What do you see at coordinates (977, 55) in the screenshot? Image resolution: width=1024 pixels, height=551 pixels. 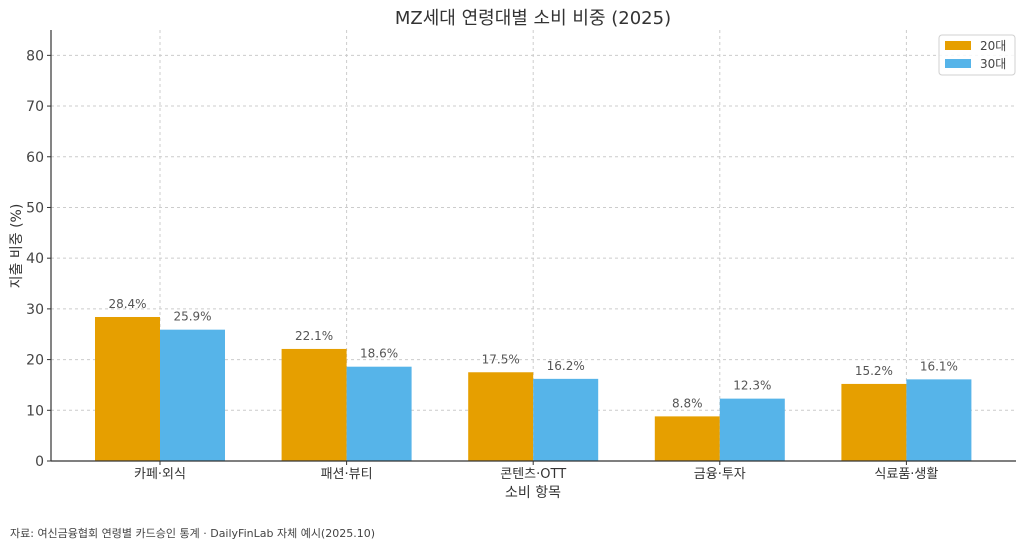 I see `legend: 20대 30대` at bounding box center [977, 55].